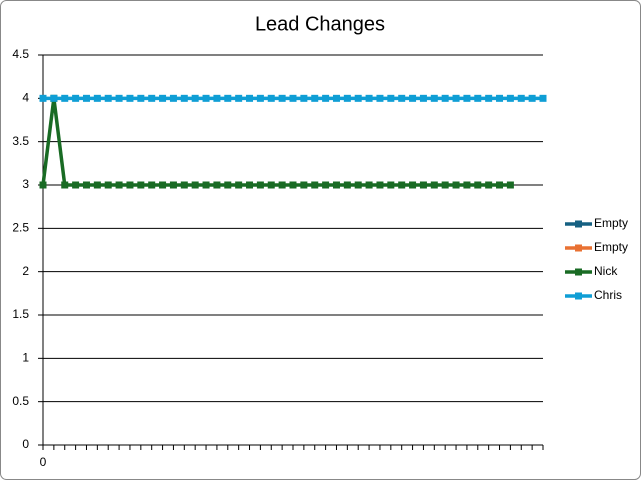  Describe the element at coordinates (25, 358) in the screenshot. I see `y-tick-label: 1` at that location.